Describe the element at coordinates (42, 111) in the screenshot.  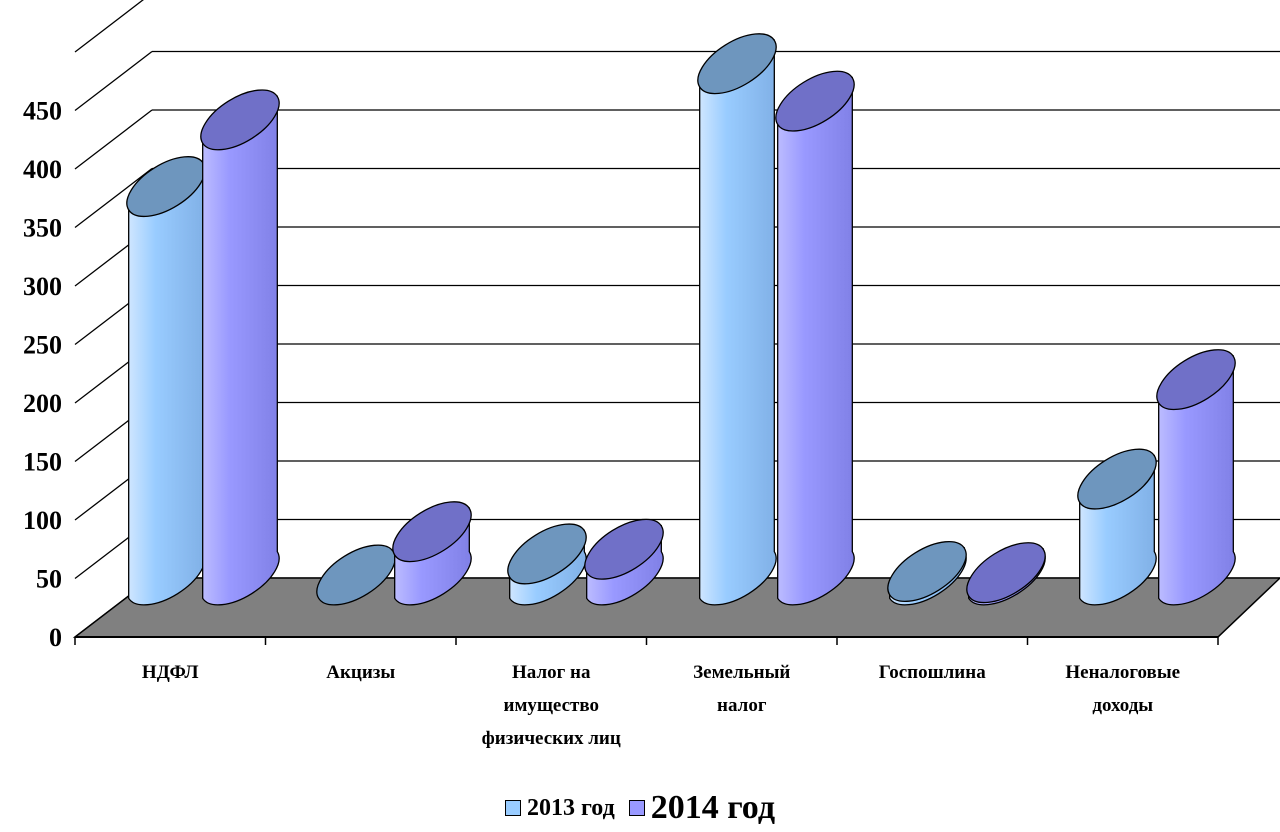
I see `y-tick-label: 450` at that location.